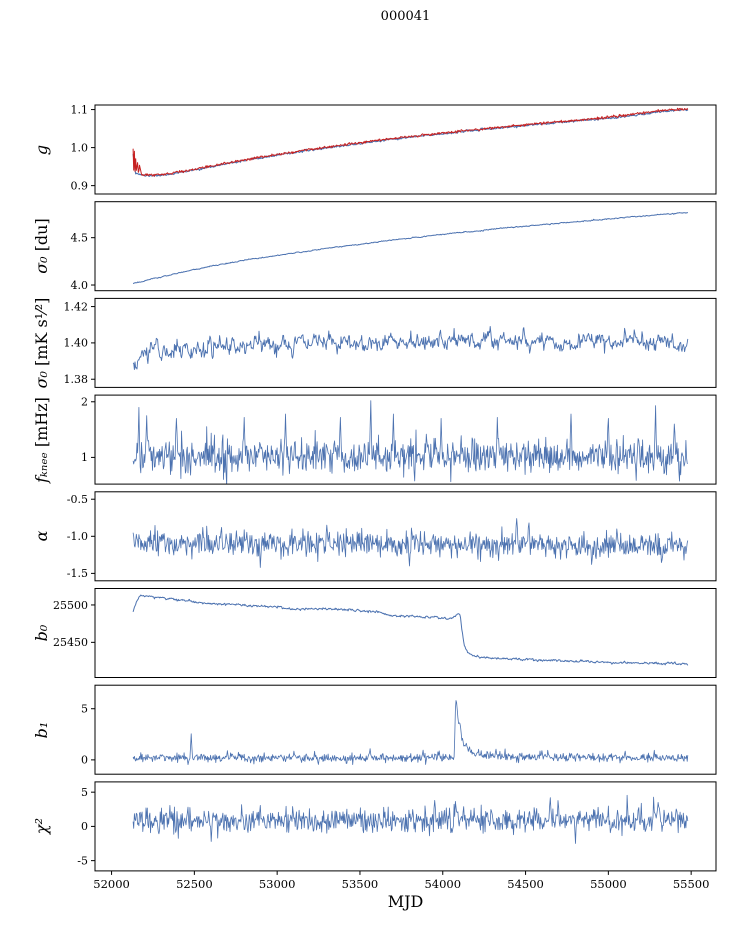 This screenshot has height=944, width=729. I want to click on x-tick-label: 55000, so click(608, 884).